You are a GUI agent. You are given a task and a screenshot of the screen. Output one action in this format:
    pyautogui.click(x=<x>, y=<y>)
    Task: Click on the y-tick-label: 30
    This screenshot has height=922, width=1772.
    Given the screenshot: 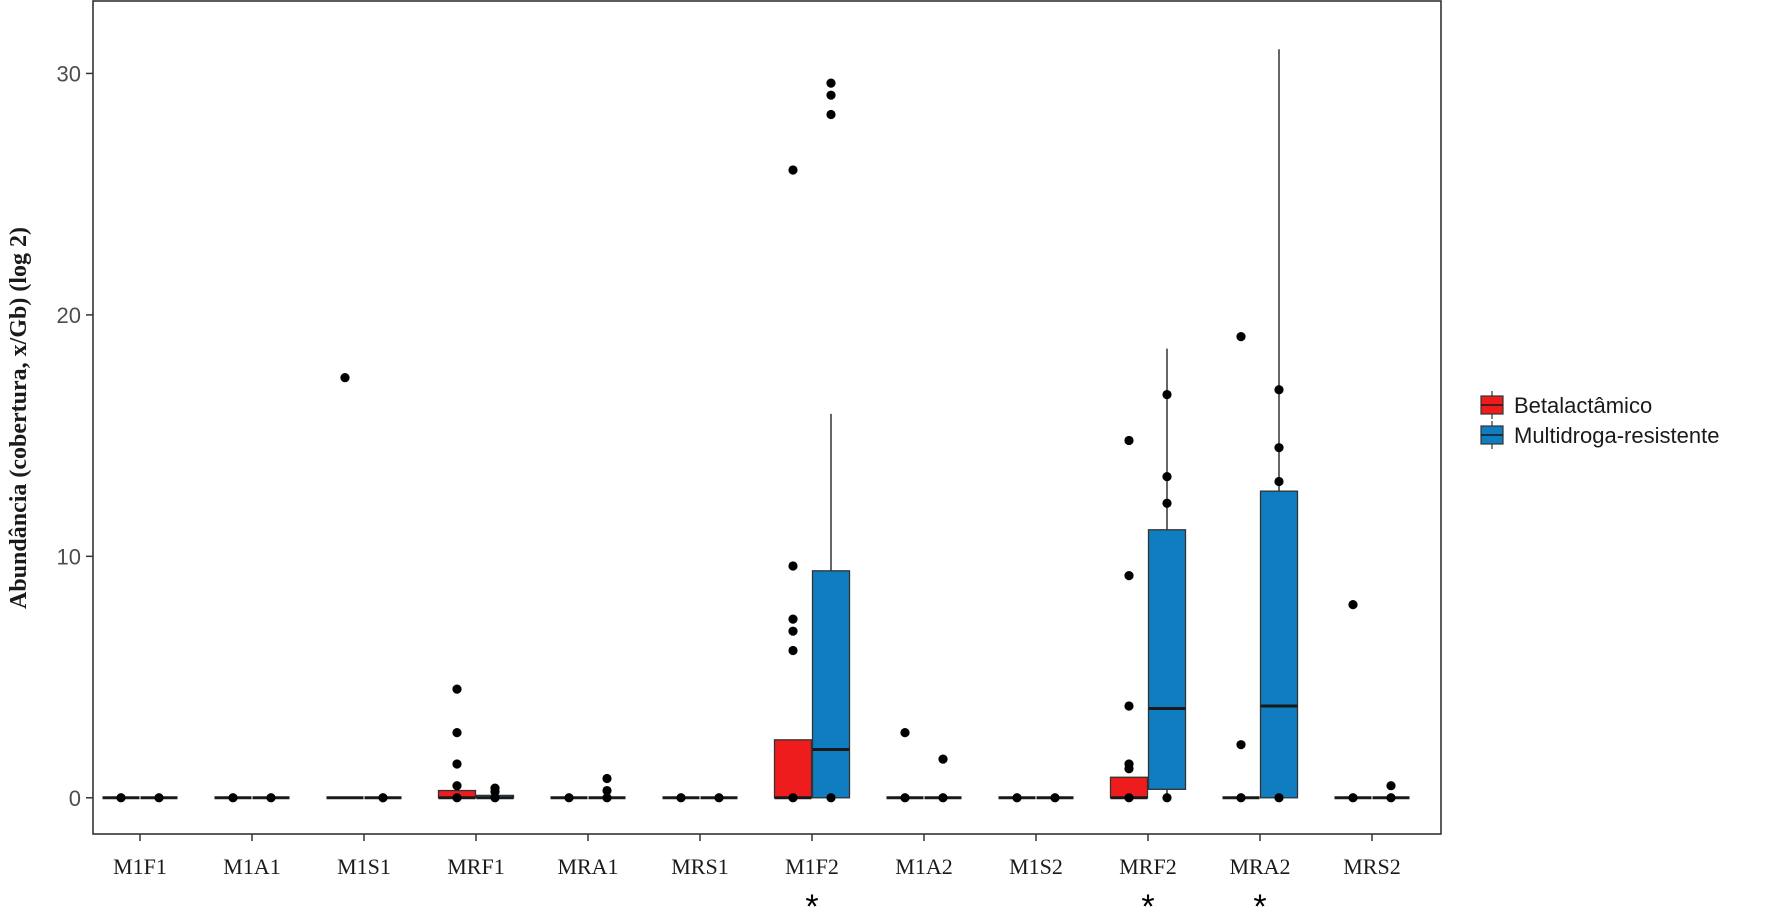 What is the action you would take?
    pyautogui.click(x=69, y=73)
    